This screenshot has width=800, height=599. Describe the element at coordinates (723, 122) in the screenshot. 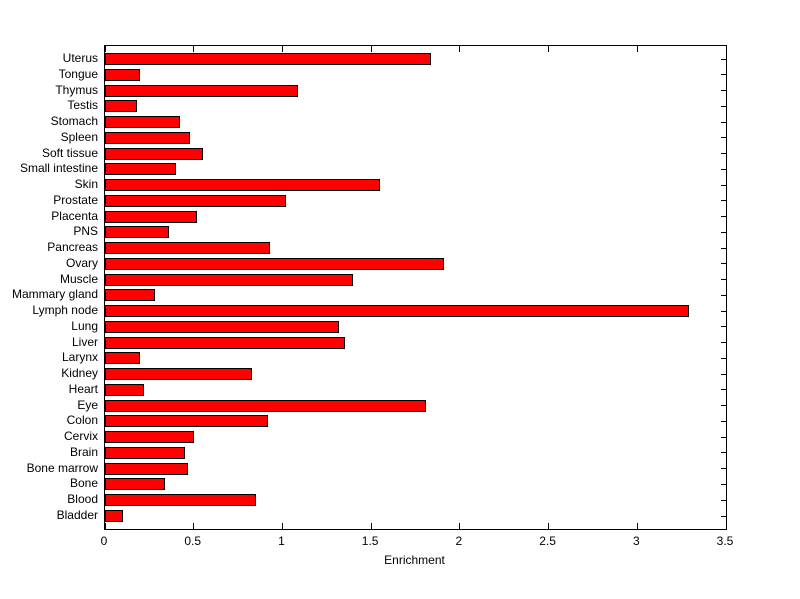

I see `ytick-mark-right-stomach` at that location.